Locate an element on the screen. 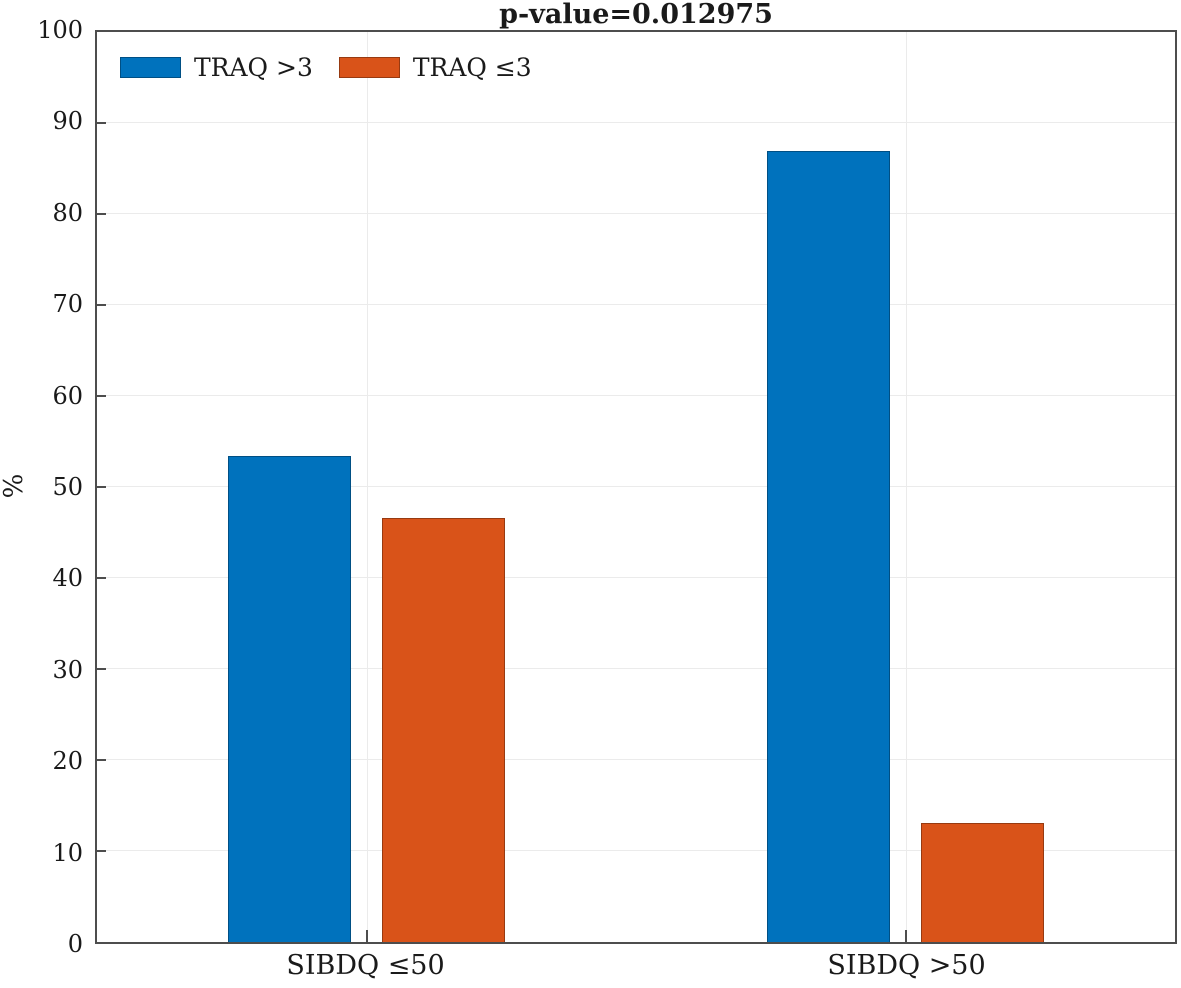 The image size is (1181, 988). legend-label: TRAQ ≤3 is located at coordinates (472, 67).